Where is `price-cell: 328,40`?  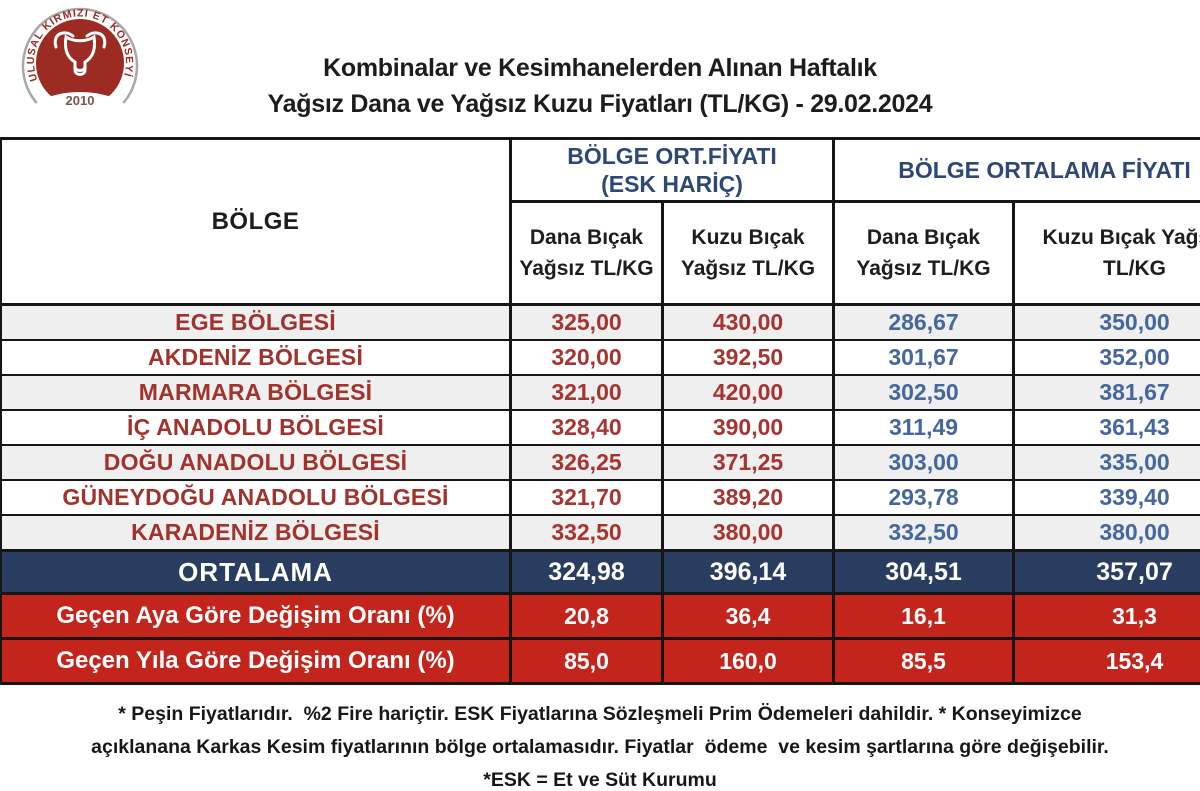 price-cell: 328,40 is located at coordinates (586, 427).